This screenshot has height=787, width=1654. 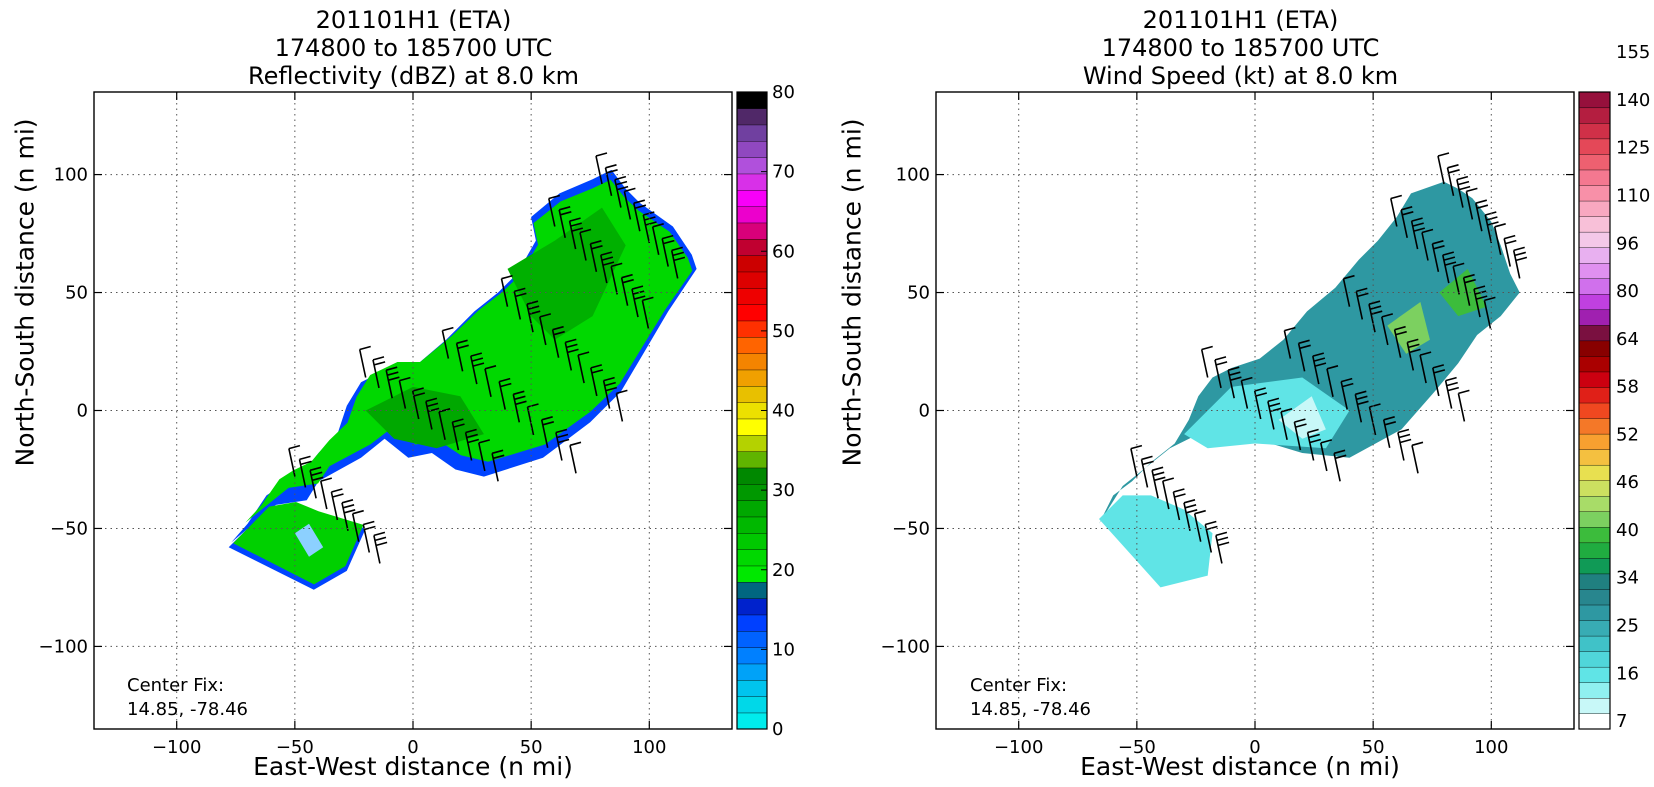 I want to click on data-field, so click(x=1309, y=384).